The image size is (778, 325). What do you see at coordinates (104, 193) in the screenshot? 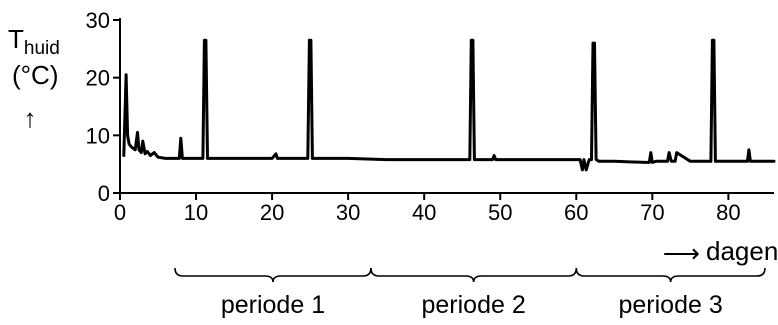
I see `y-tick-label: 0` at bounding box center [104, 193].